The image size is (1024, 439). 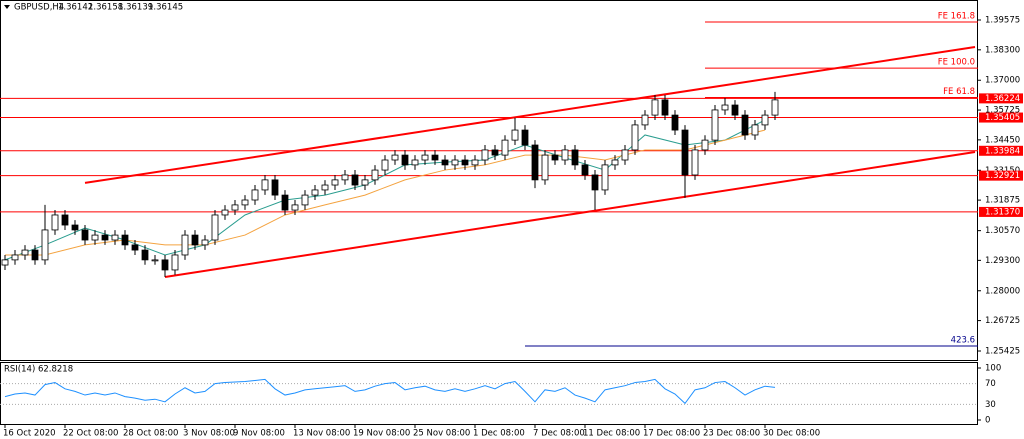 I want to click on x-tick-label: 11 Dec 08:00, so click(x=611, y=434).